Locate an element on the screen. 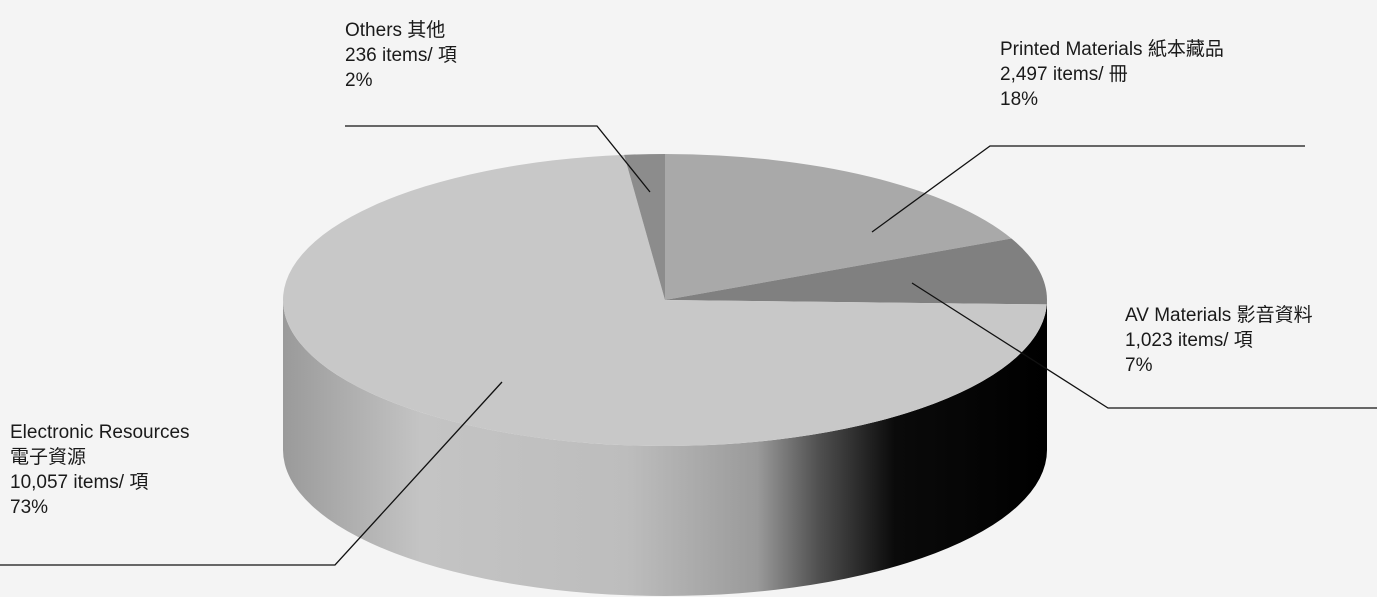 This screenshot has height=597, width=1377. slice-name: Others 其他 is located at coordinates (395, 30).